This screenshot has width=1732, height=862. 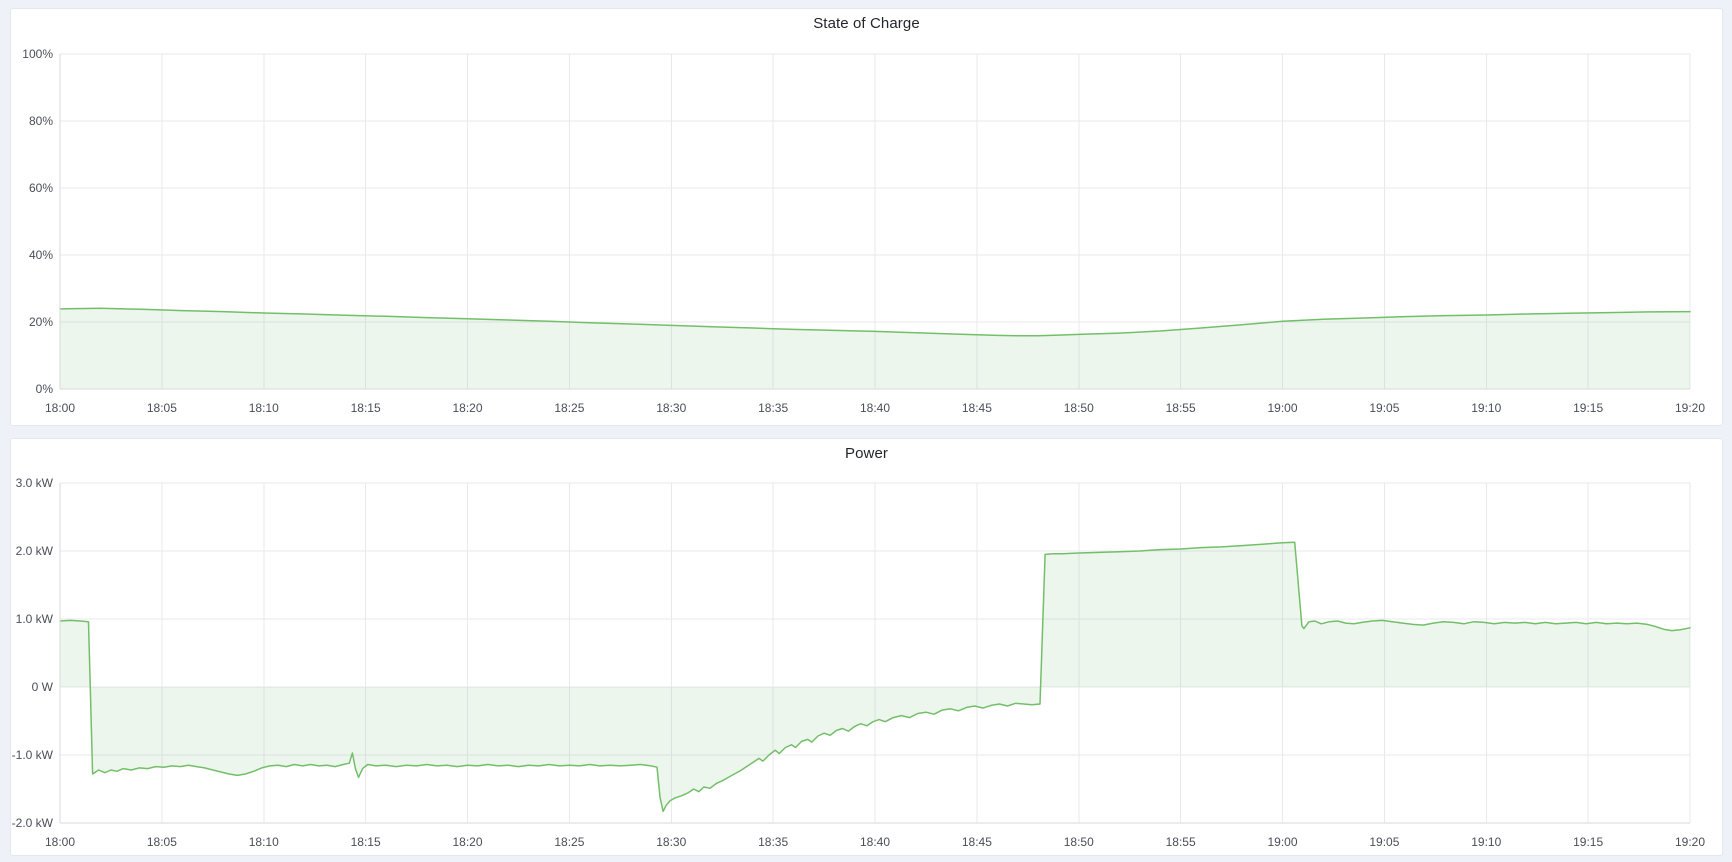 What do you see at coordinates (875, 348) in the screenshot?
I see `series-area` at bounding box center [875, 348].